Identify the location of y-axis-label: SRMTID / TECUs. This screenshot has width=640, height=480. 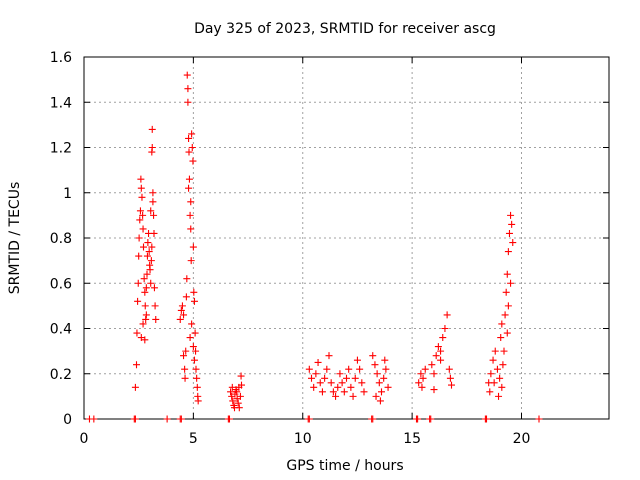
(15, 238).